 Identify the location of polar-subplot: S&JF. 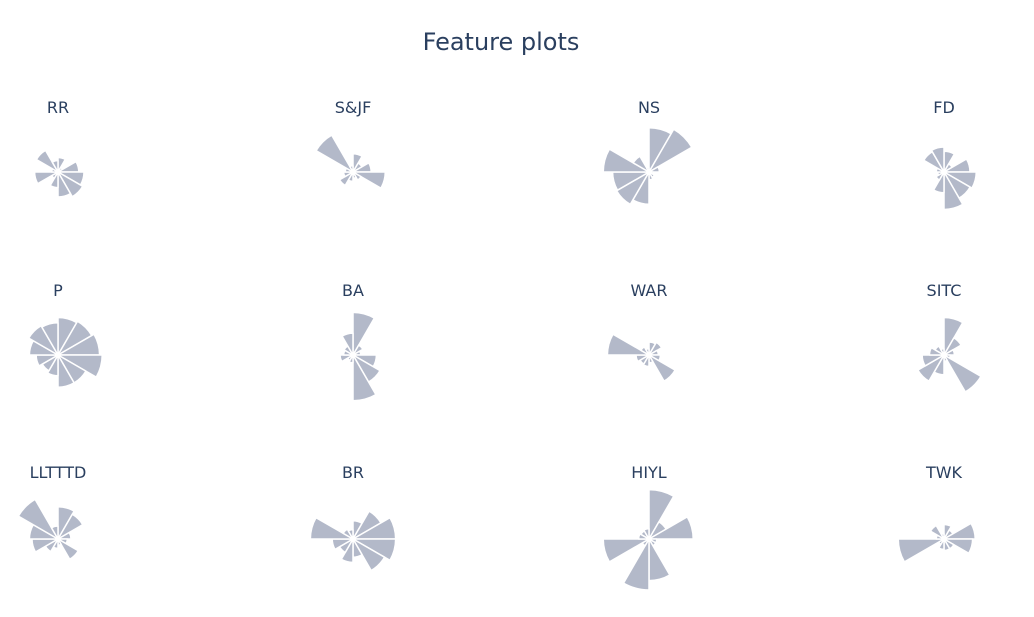
(350, 143).